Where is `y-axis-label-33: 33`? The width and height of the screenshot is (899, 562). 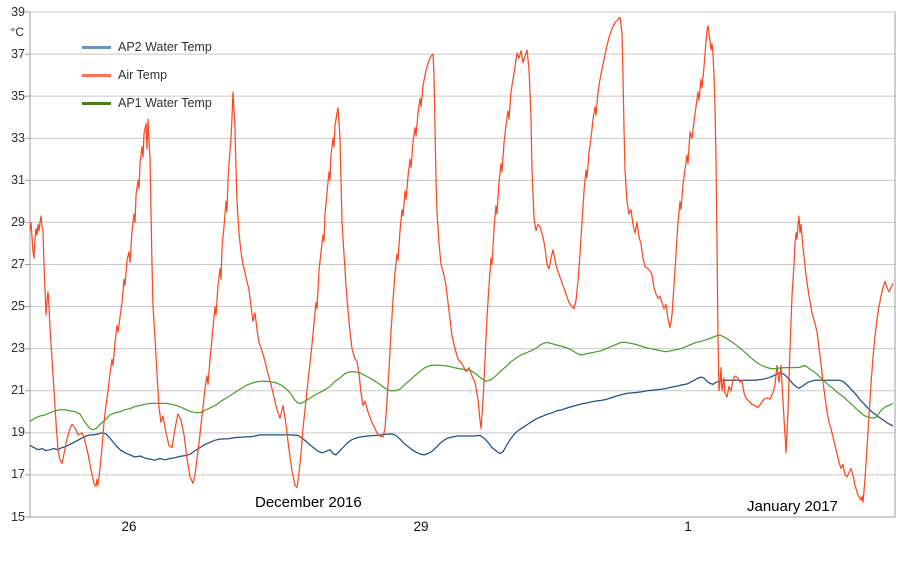
y-axis-label-33: 33 is located at coordinates (18, 137).